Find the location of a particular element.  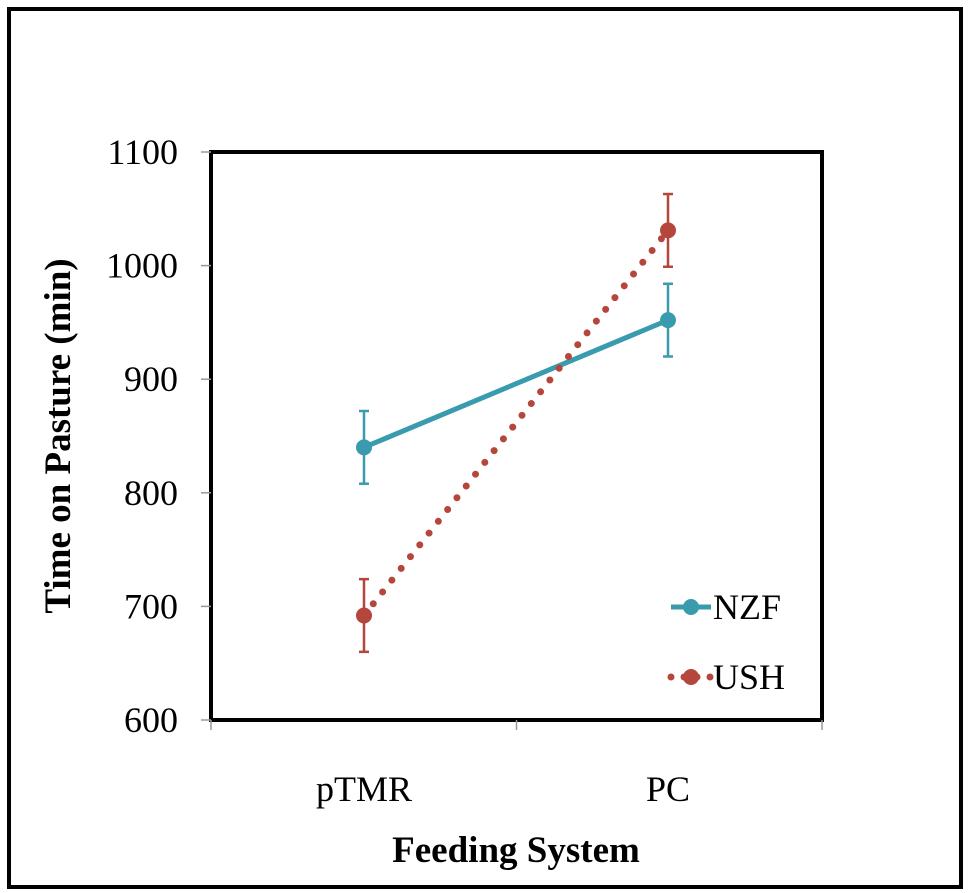

legend-item-nzf: NZF is located at coordinates (726, 607).